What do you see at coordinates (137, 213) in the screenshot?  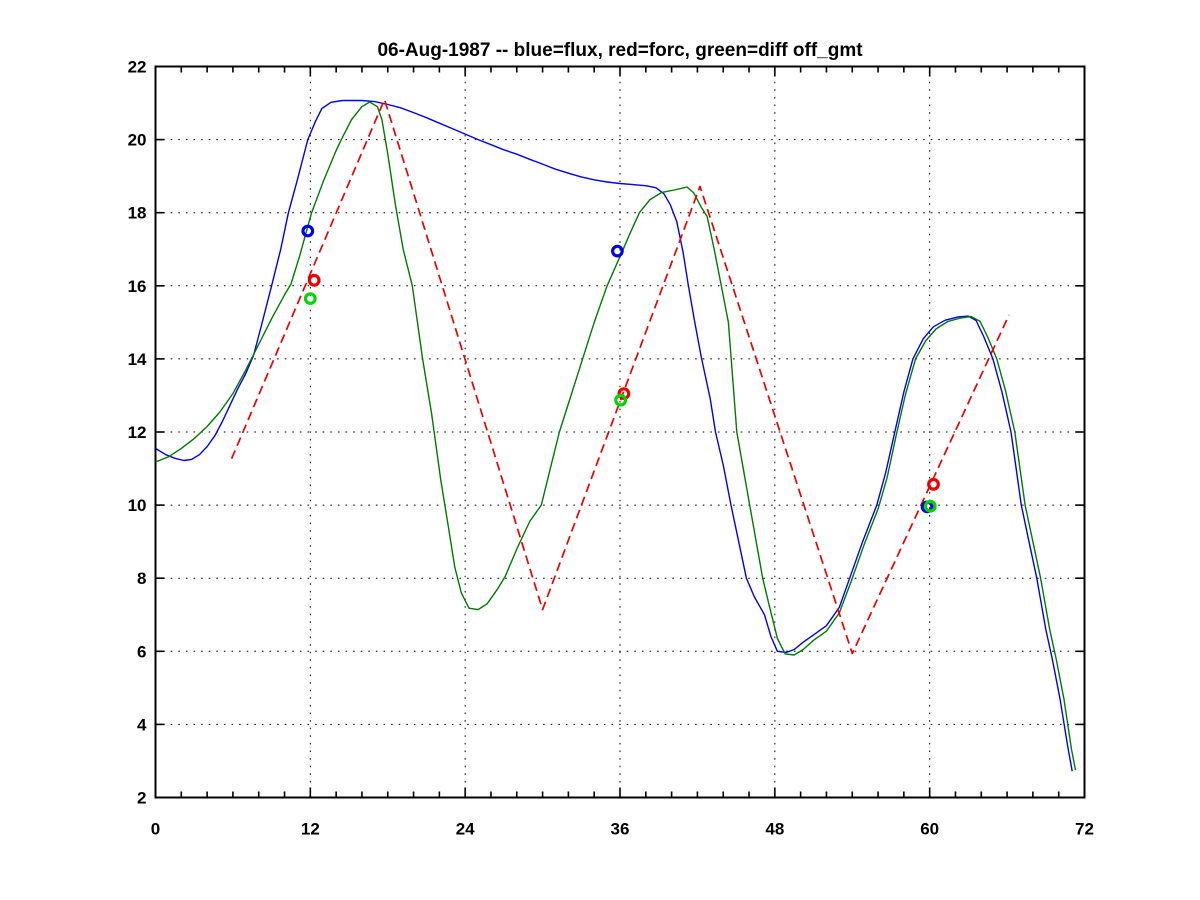 I see `y-tick-label: 18` at bounding box center [137, 213].